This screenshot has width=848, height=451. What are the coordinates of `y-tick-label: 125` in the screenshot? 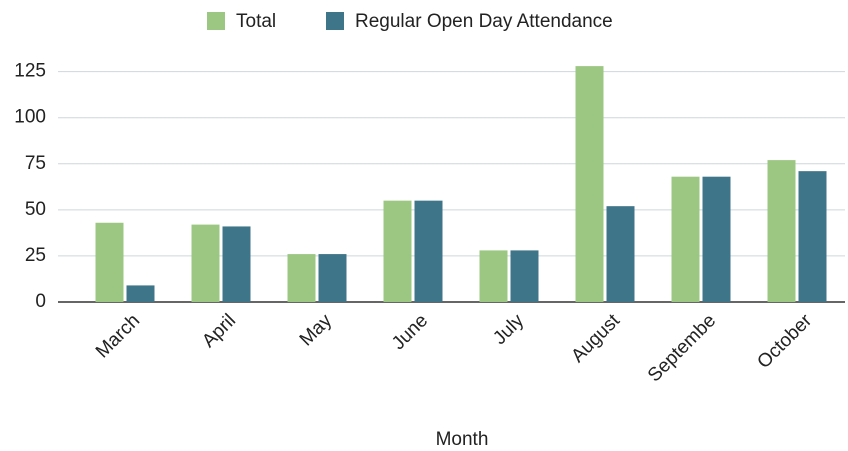 It's located at (30, 71).